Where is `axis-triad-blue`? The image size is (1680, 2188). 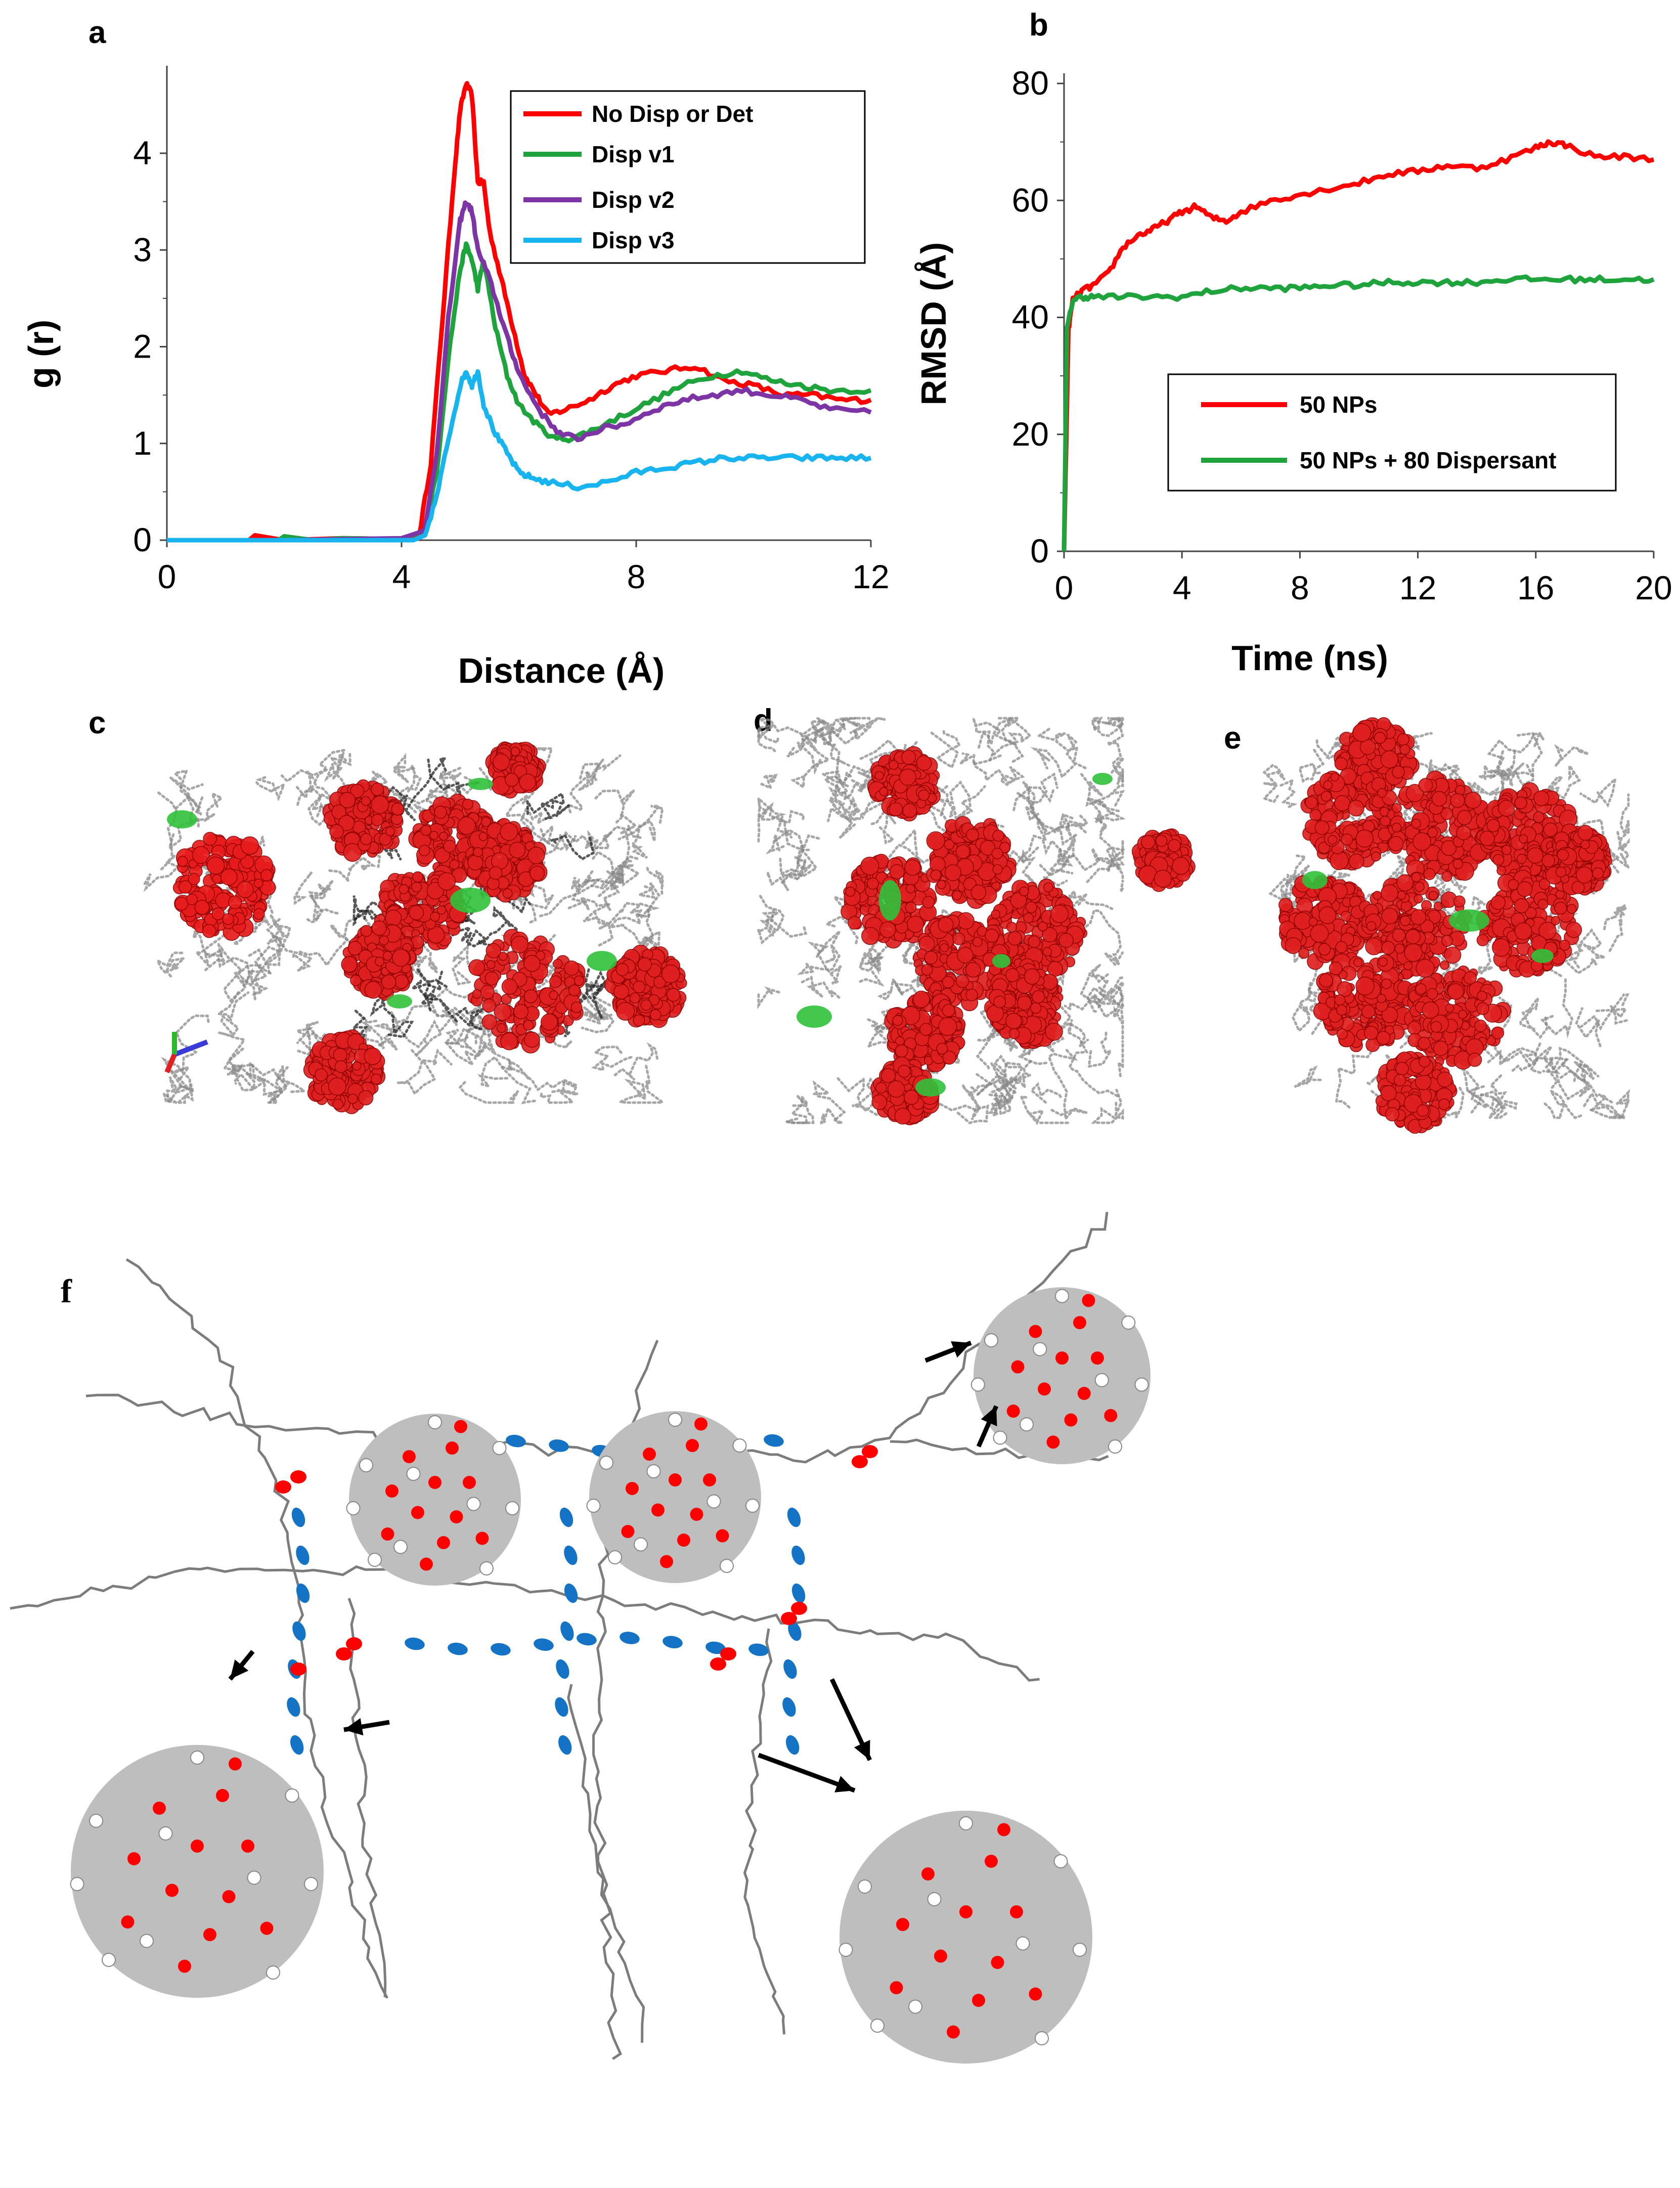 axis-triad-blue is located at coordinates (190, 1048).